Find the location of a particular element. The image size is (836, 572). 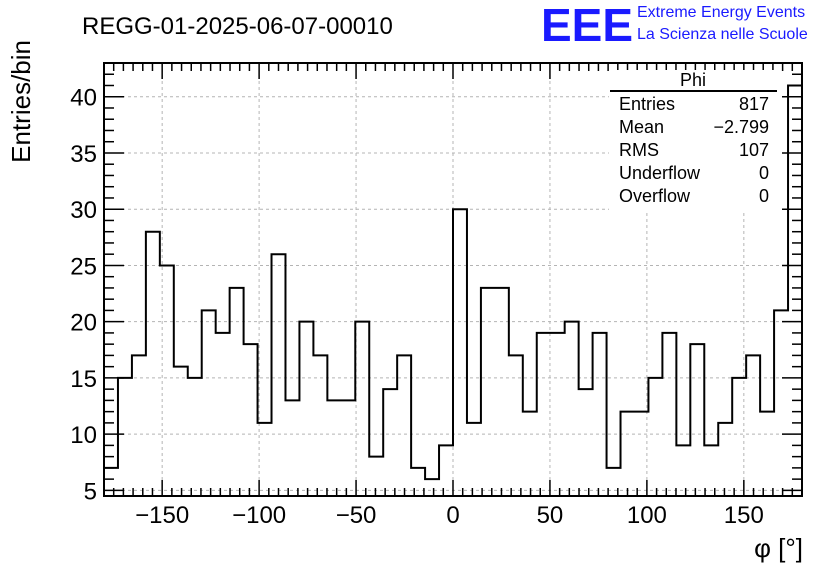

y-tick-label: 25 is located at coordinates (83, 266).